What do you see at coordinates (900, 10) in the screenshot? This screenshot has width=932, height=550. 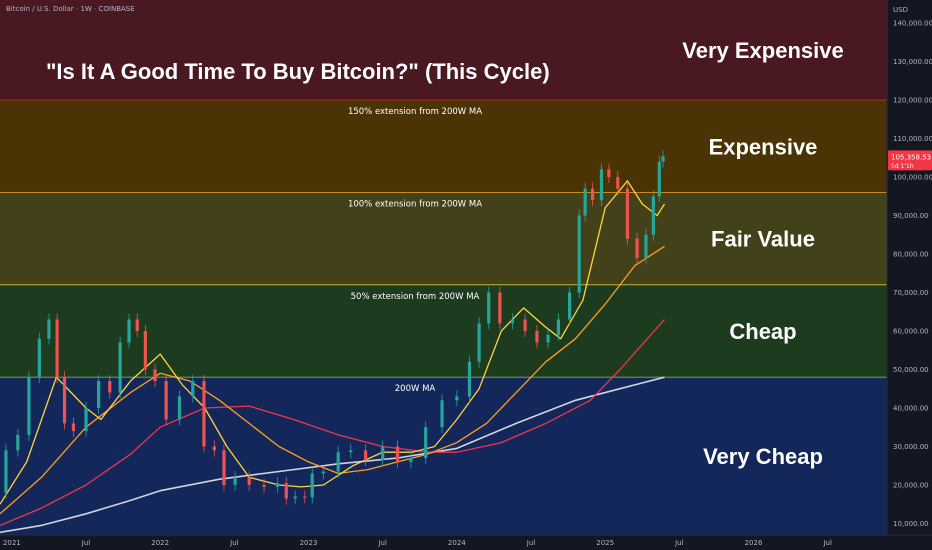 I see `currency-label: USD` at bounding box center [900, 10].